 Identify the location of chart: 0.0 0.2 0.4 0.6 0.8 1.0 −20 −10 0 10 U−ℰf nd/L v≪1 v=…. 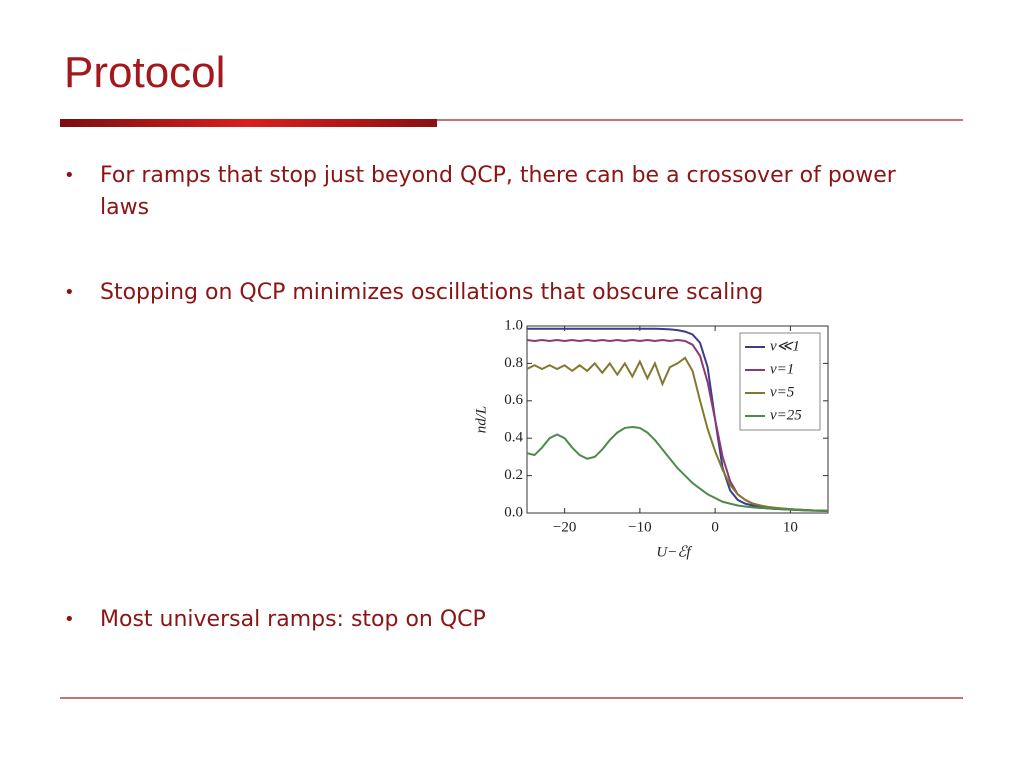
(651, 438).